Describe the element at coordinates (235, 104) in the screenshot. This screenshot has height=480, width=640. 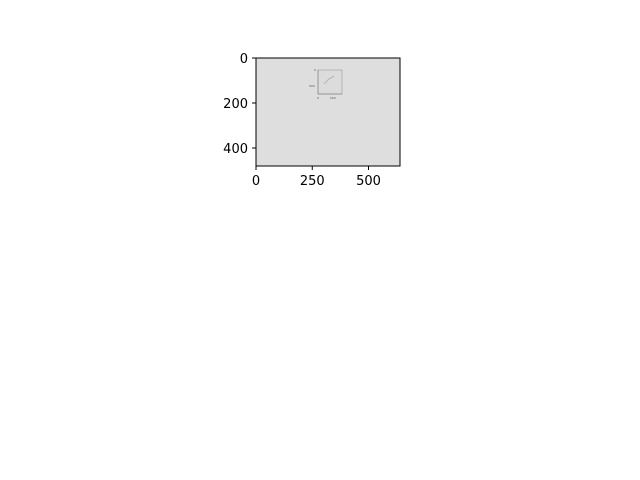
I see `y-tick-label-1: 200` at that location.